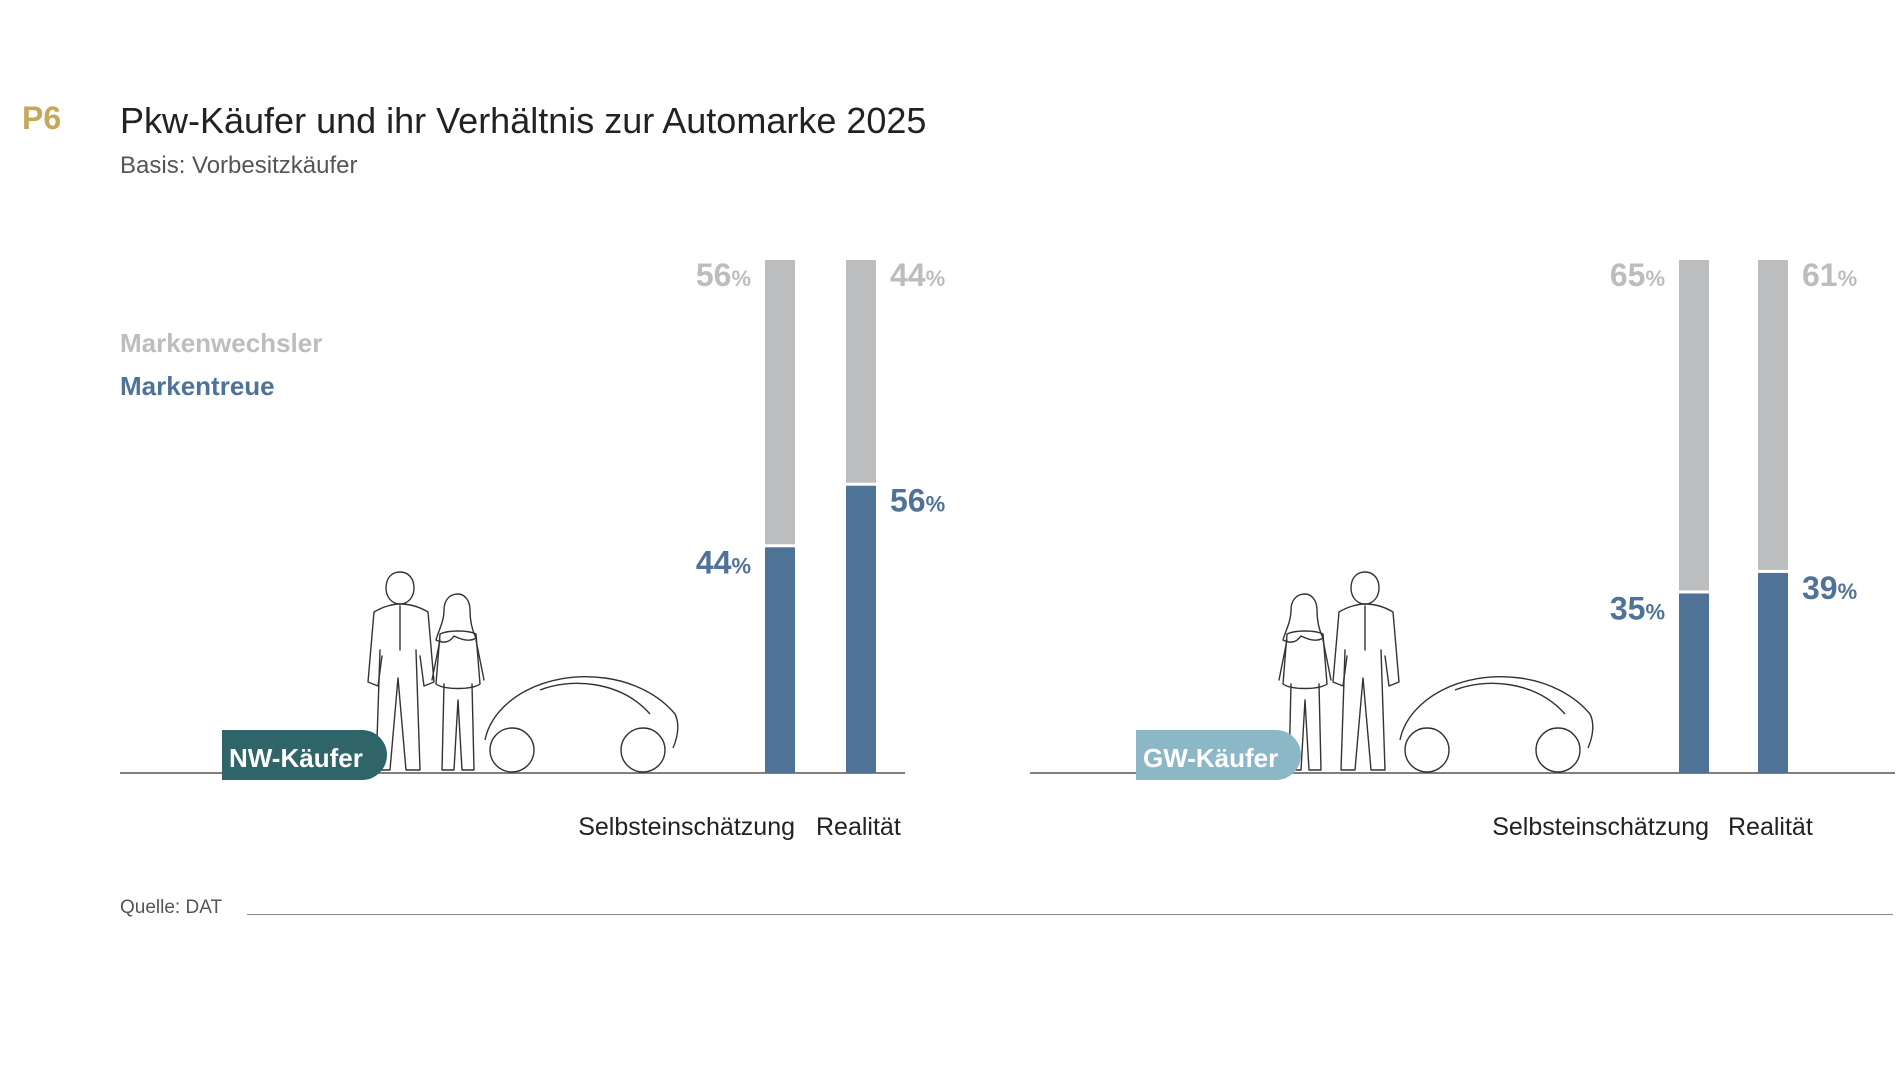 This screenshot has height=1068, width=1900. I want to click on page-subtitle: Basis: Vorbesitzkäufer, so click(239, 165).